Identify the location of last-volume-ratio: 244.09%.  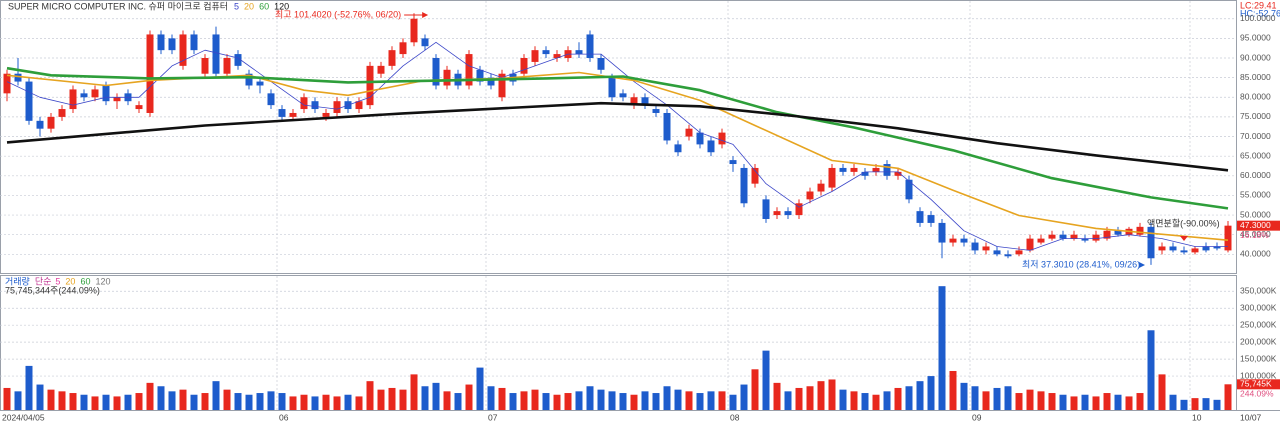
(1257, 394).